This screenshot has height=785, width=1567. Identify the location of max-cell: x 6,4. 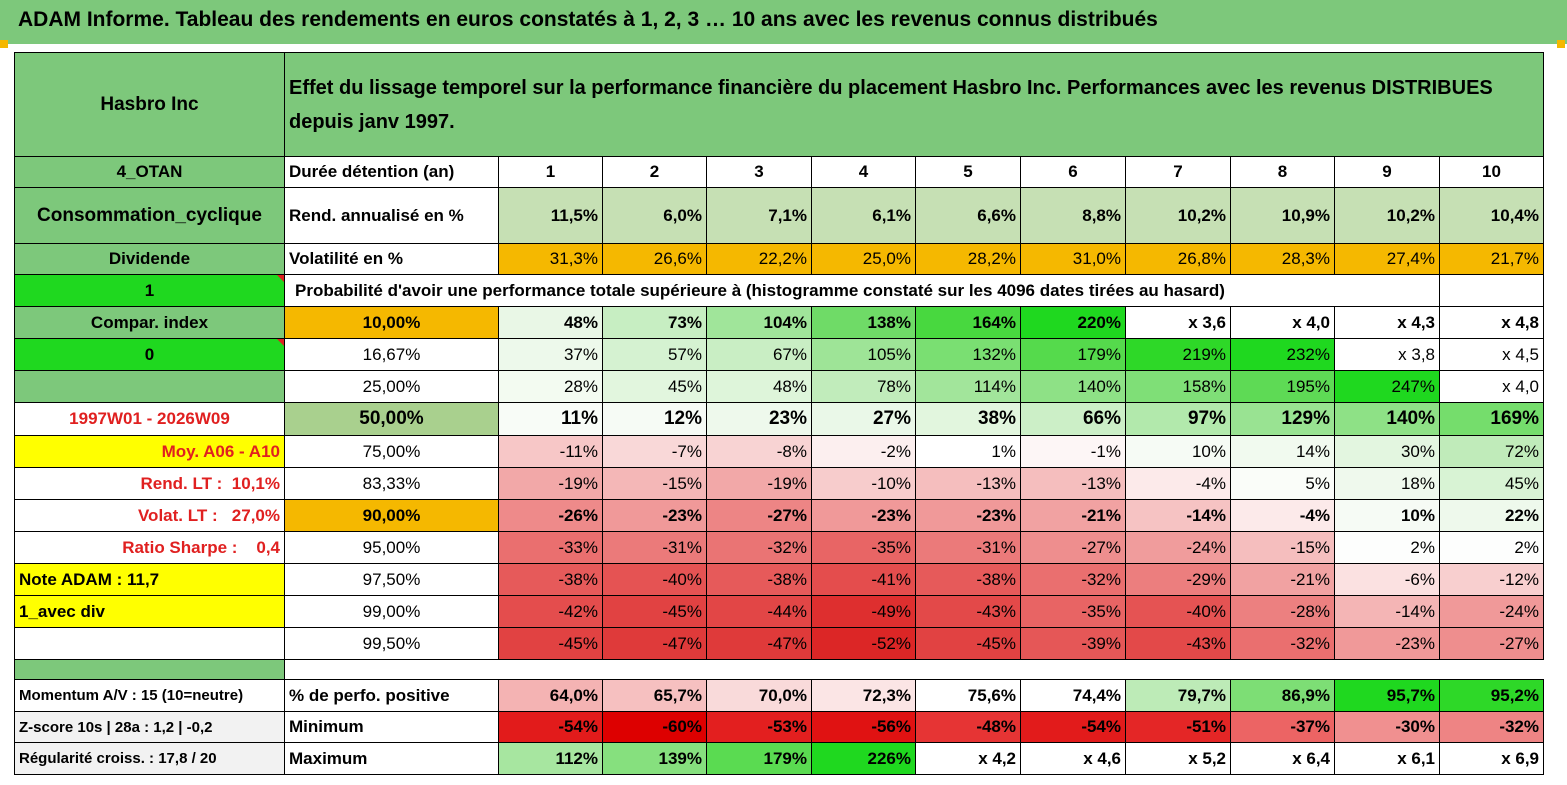
(1282, 758).